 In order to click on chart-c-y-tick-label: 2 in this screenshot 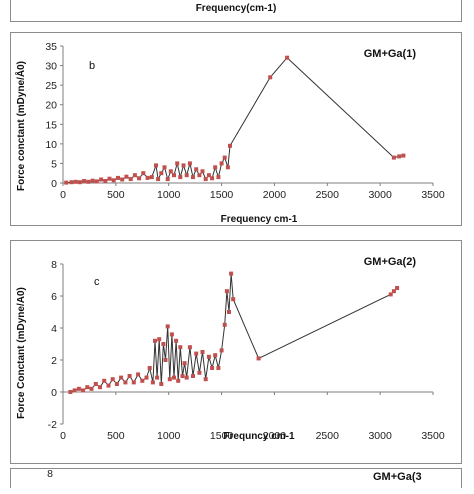, I will do `click(54, 361)`.